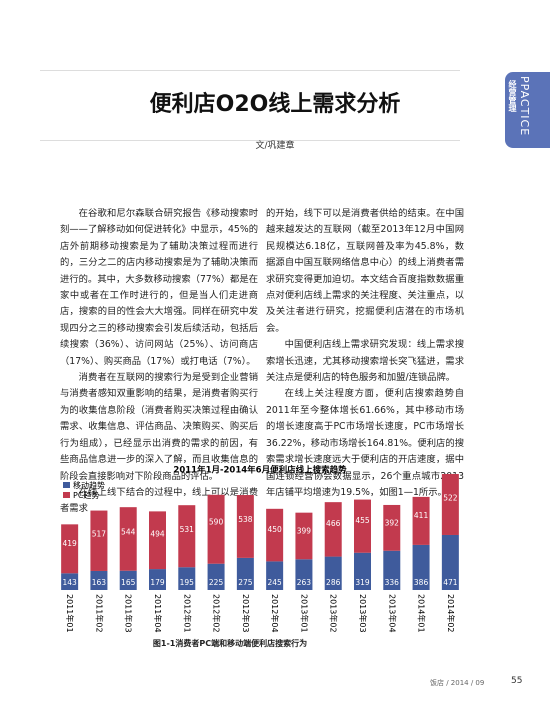 Image resolution: width=550 pixels, height=705 pixels. Describe the element at coordinates (421, 515) in the screenshot. I see `value-label: 411` at that location.